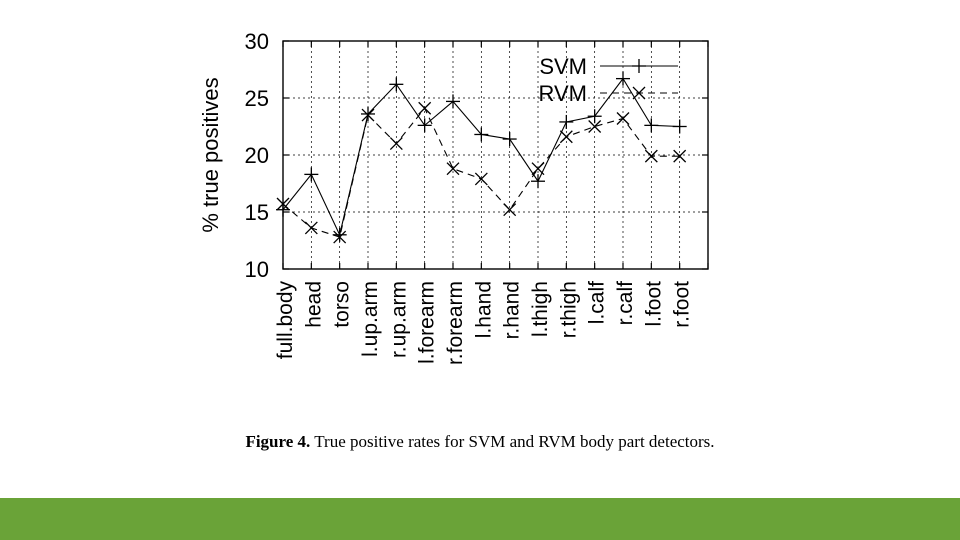 The width and height of the screenshot is (960, 540). What do you see at coordinates (285, 320) in the screenshot?
I see `x-tick-label: full.body` at bounding box center [285, 320].